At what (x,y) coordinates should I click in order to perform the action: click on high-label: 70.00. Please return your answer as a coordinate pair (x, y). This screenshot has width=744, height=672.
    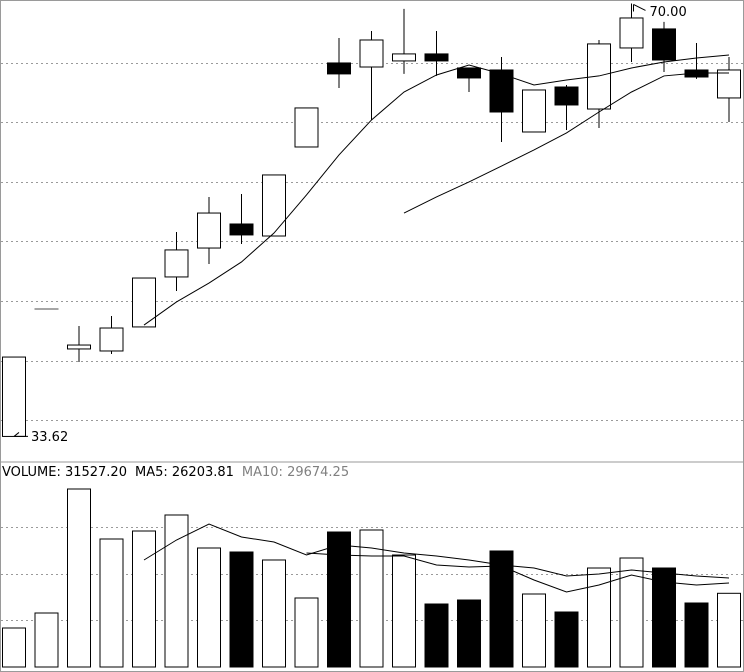
    Looking at the image, I should click on (668, 12).